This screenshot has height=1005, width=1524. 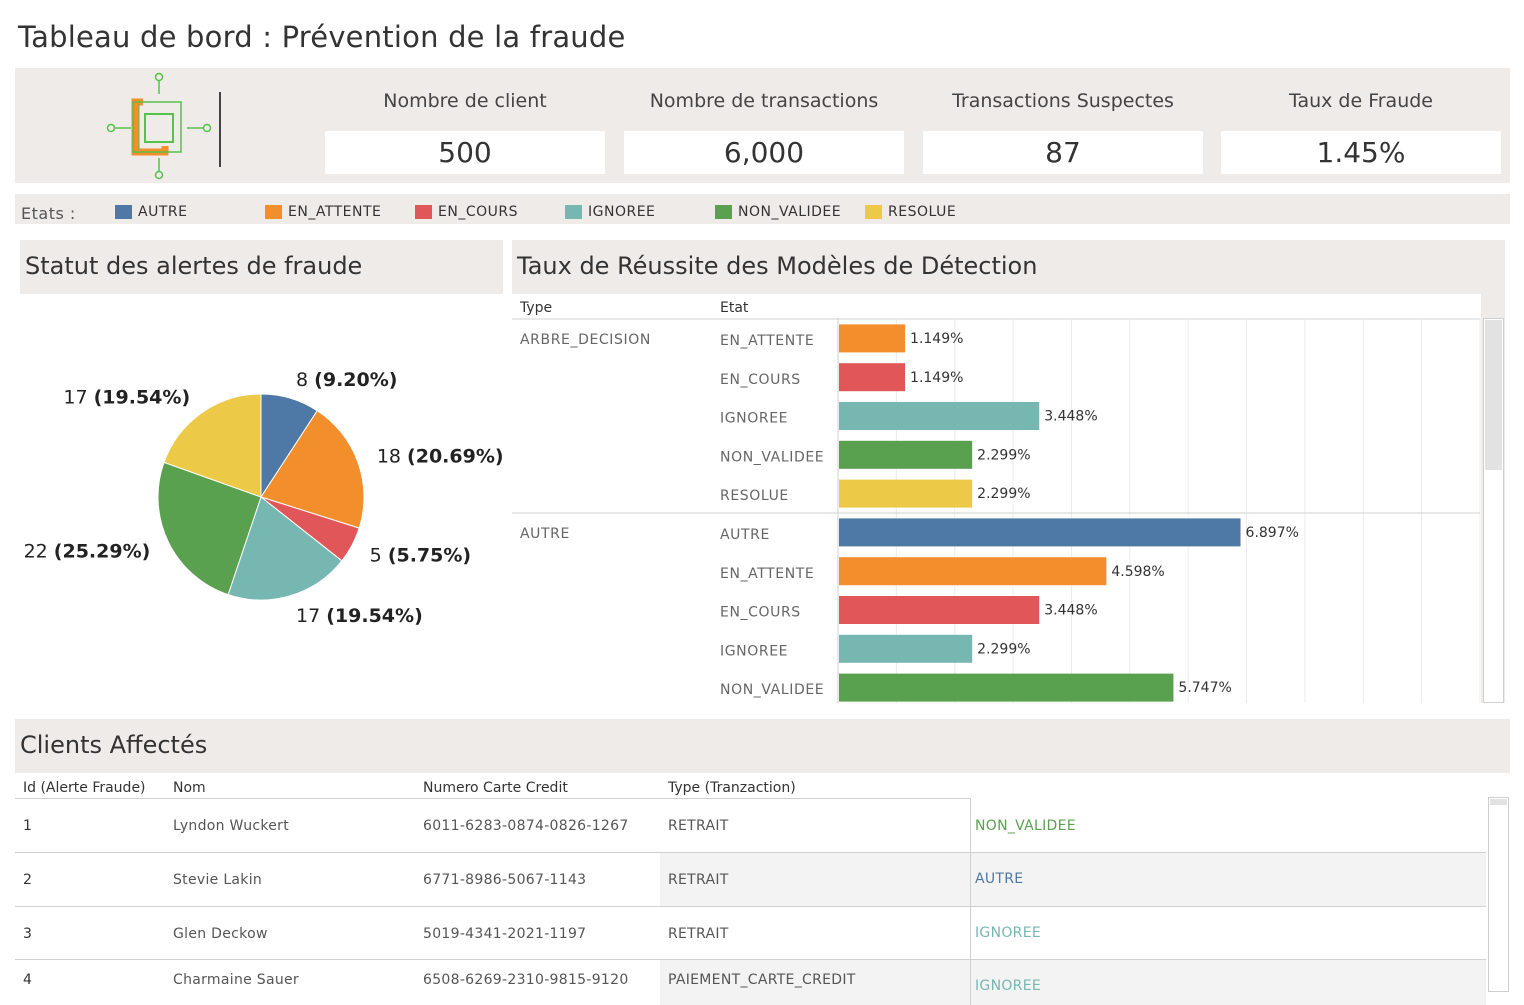 What do you see at coordinates (764, 152) in the screenshot?
I see `kpi-value-transactions: 6,000` at bounding box center [764, 152].